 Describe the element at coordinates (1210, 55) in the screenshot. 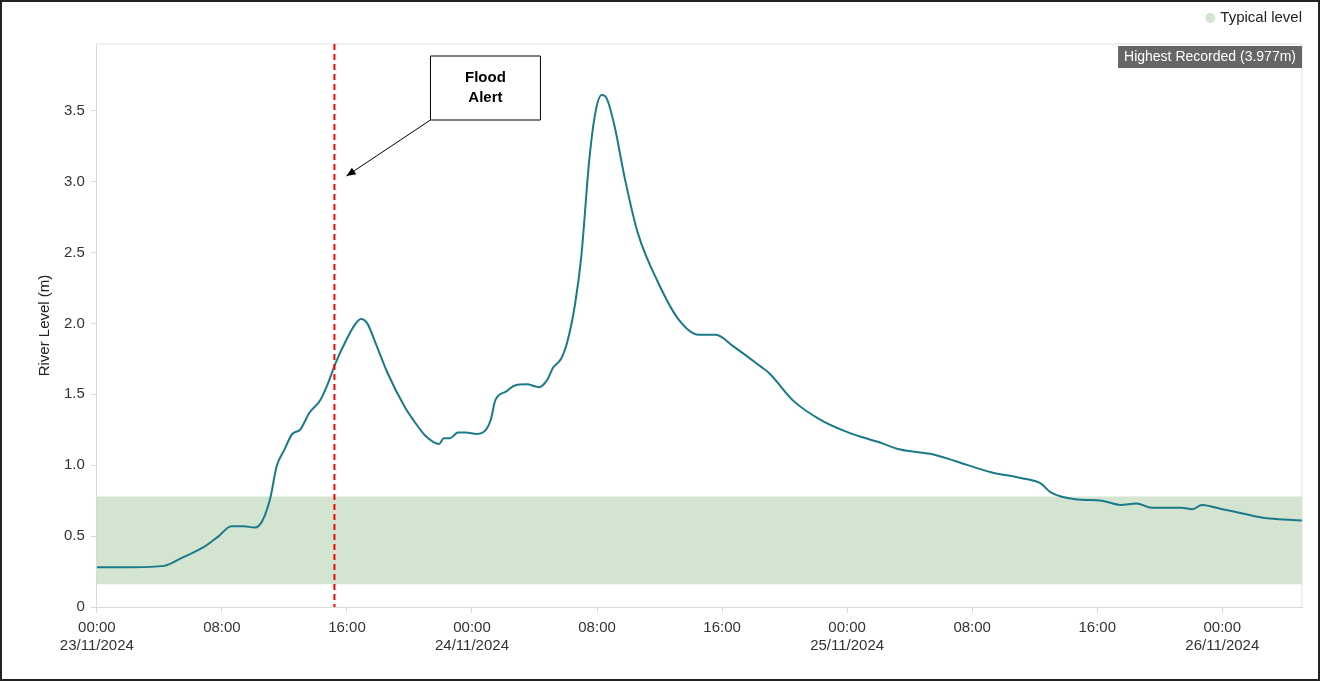

I see `annotation: Highest Recorded (3.977m)` at that location.